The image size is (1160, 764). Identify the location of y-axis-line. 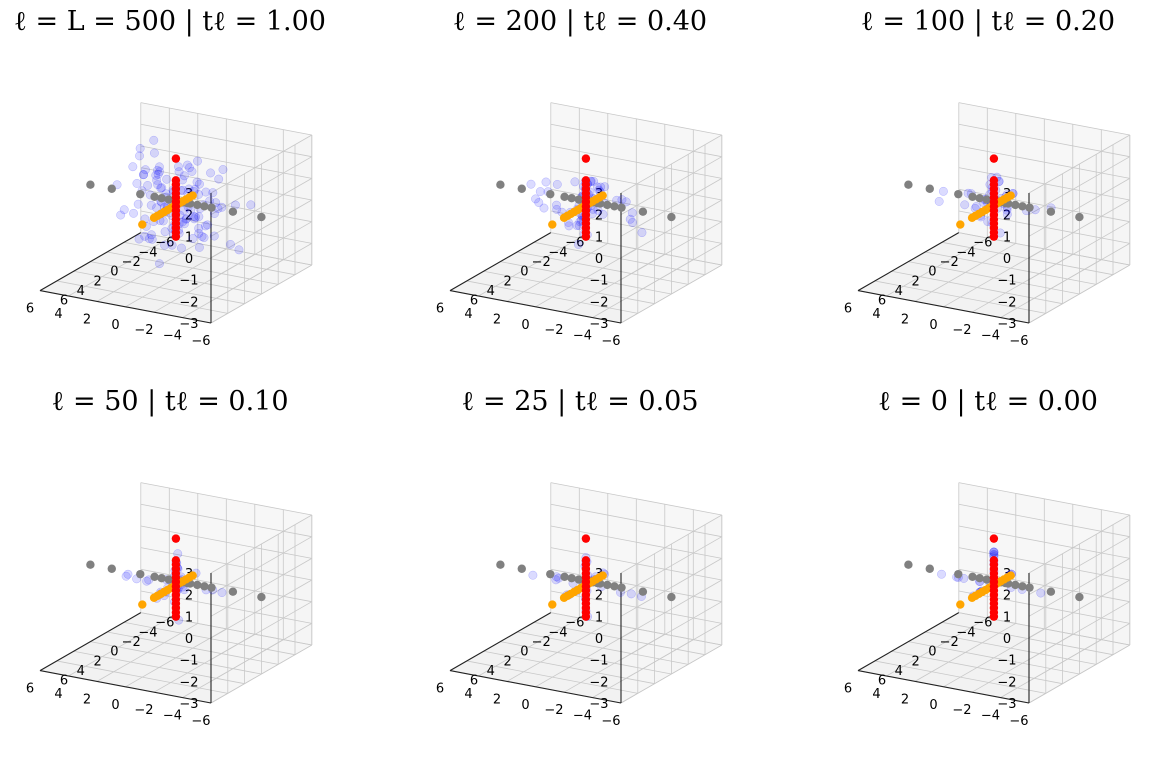
(90, 262).